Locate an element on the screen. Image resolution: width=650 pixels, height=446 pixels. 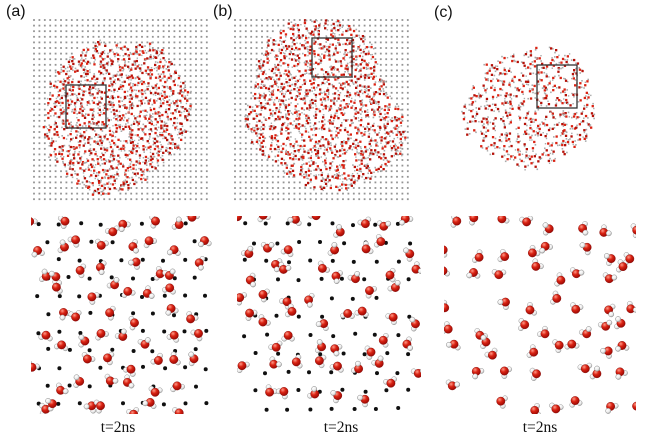
panel-b-closeup is located at coordinates (329, 315).